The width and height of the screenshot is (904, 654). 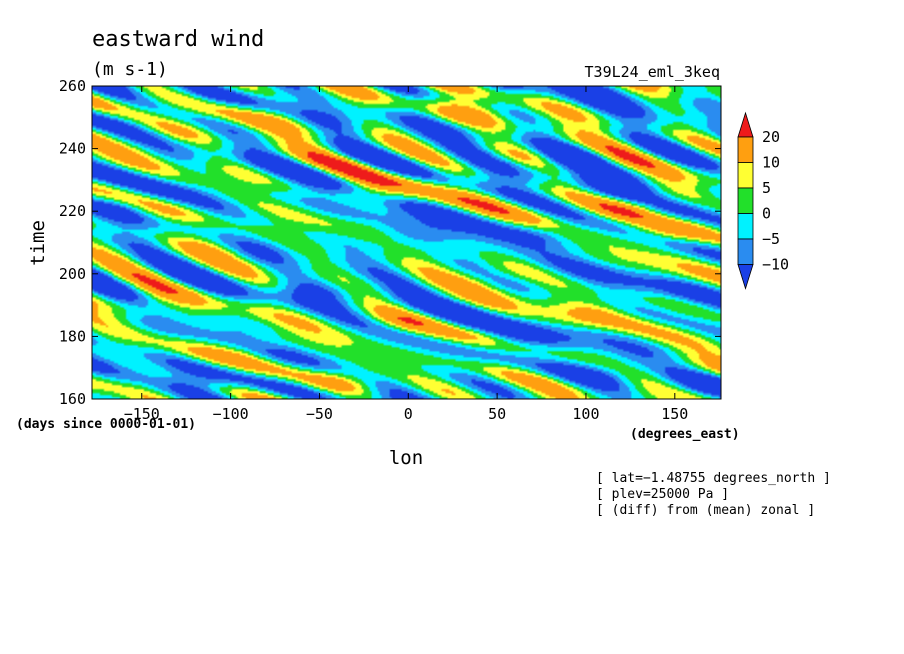 What do you see at coordinates (705, 510) in the screenshot?
I see `note-line: [ (diff) from (mean) zonal ]` at bounding box center [705, 510].